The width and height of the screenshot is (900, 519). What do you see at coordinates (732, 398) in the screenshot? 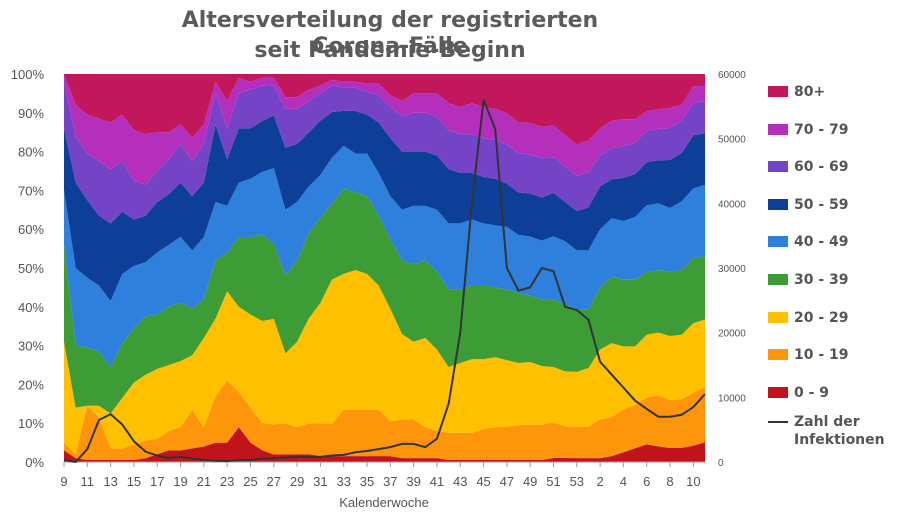
I see `y2-tick-label: 10000` at bounding box center [732, 398].